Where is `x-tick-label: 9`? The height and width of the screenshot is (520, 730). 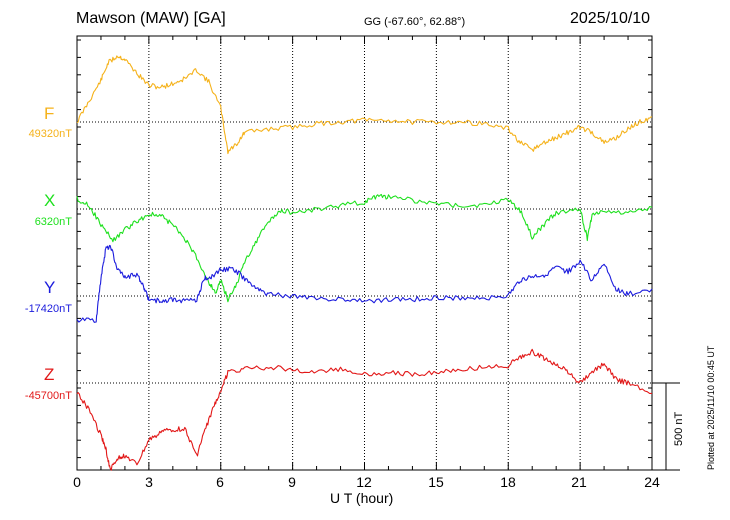 x-tick-label: 9 is located at coordinates (292, 482).